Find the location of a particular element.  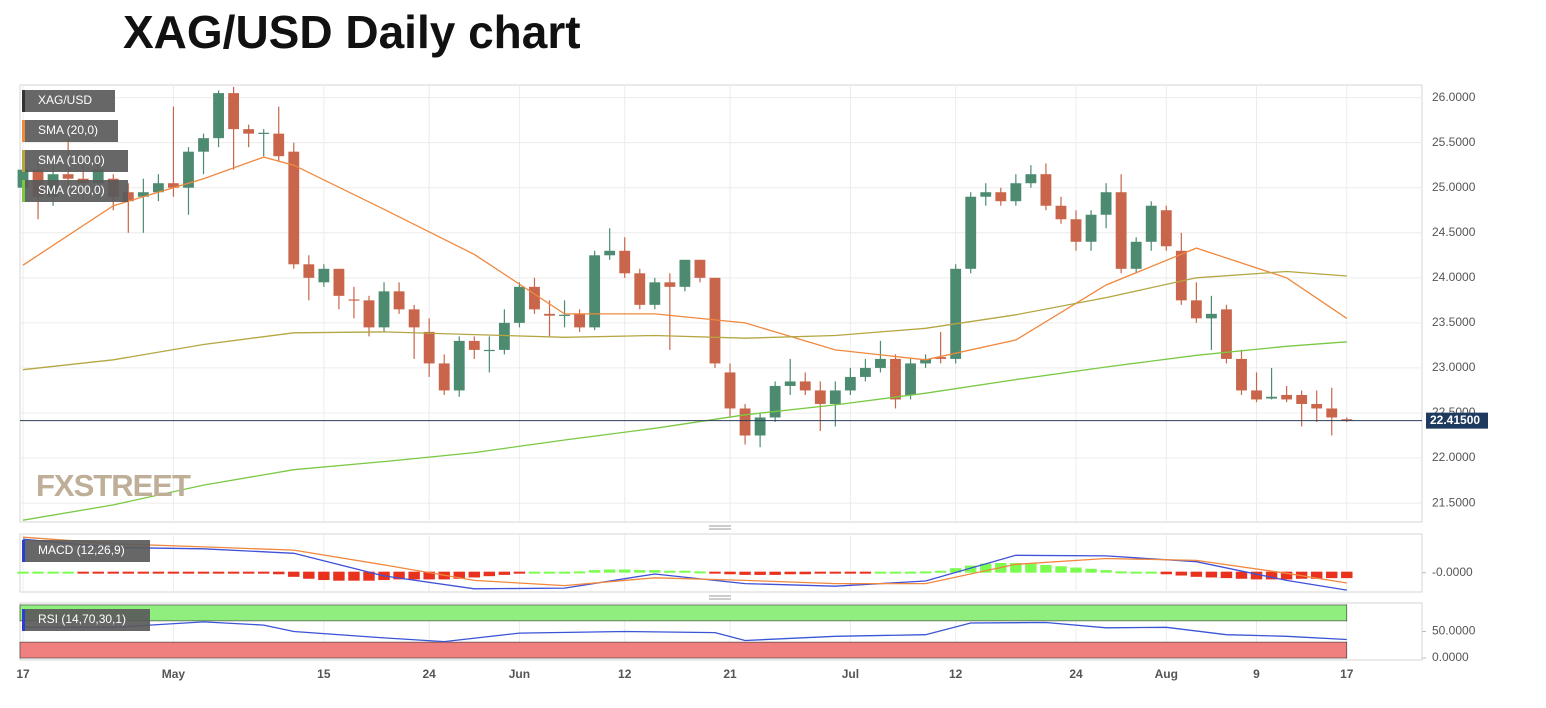

macd-panel is located at coordinates (721, 563).